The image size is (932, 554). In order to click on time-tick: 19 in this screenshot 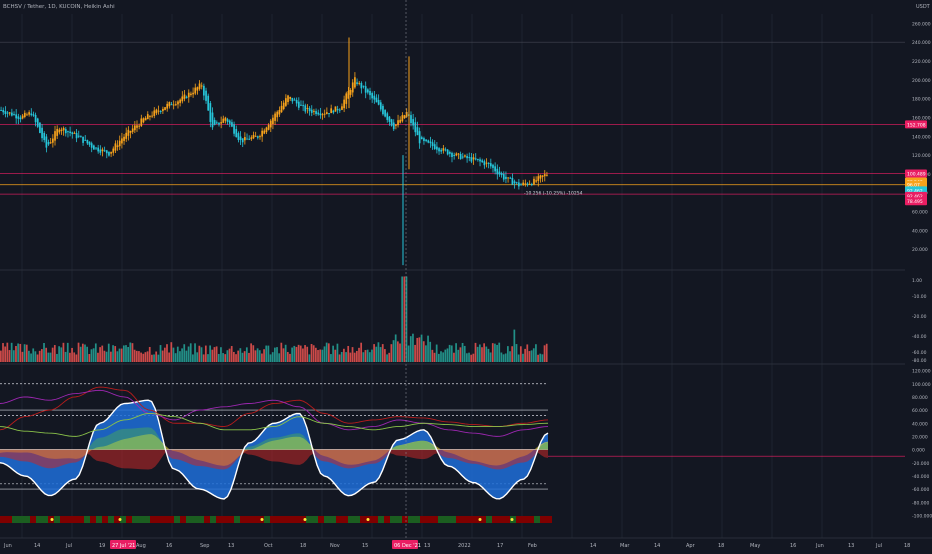, I will do `click(102, 546)`.